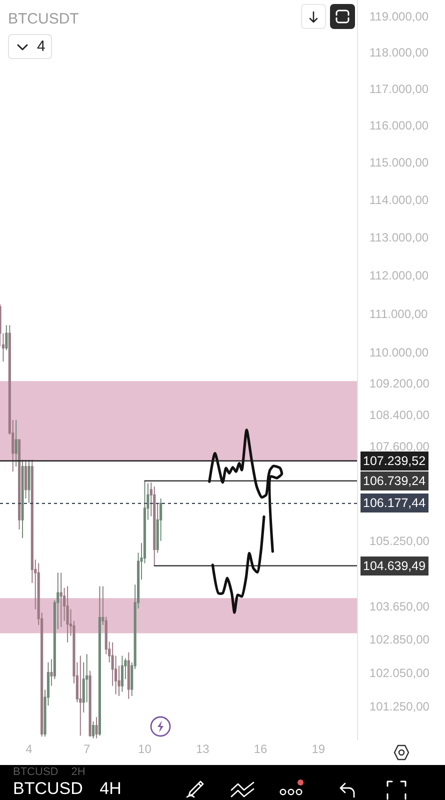 This screenshot has width=445, height=800. What do you see at coordinates (399, 639) in the screenshot?
I see `y-tick-label: 102.850,00` at bounding box center [399, 639].